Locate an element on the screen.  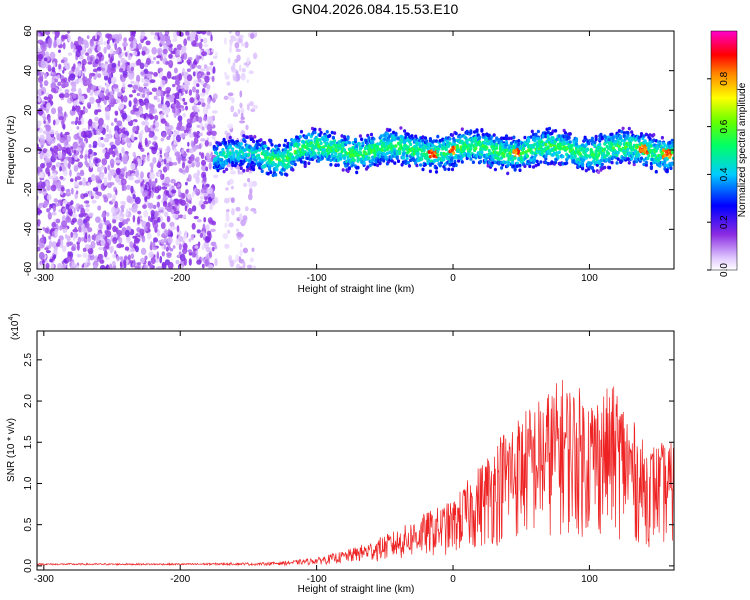
y-tick-label: 20 is located at coordinates (28, 110).